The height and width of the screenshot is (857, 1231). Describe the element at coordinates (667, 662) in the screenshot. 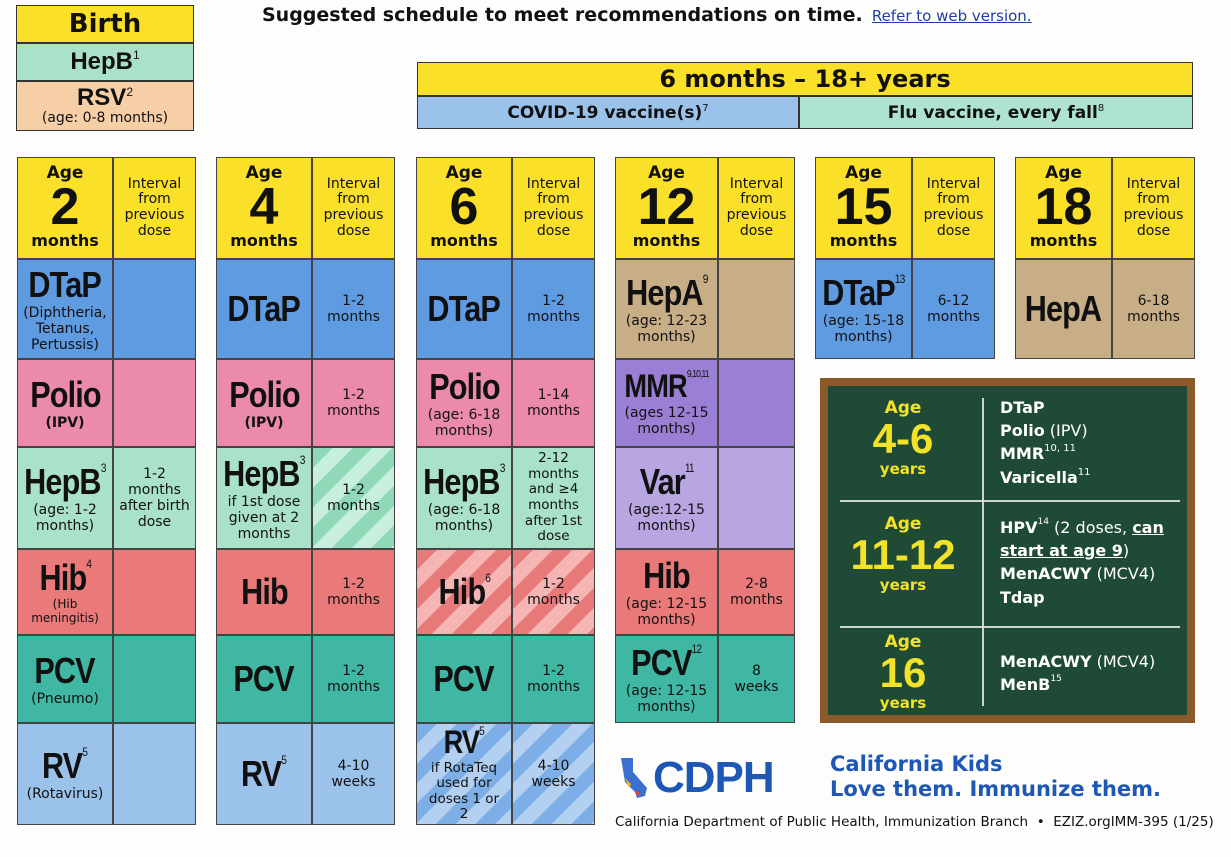

I see `vaccine-name-wrap: PCV12` at that location.